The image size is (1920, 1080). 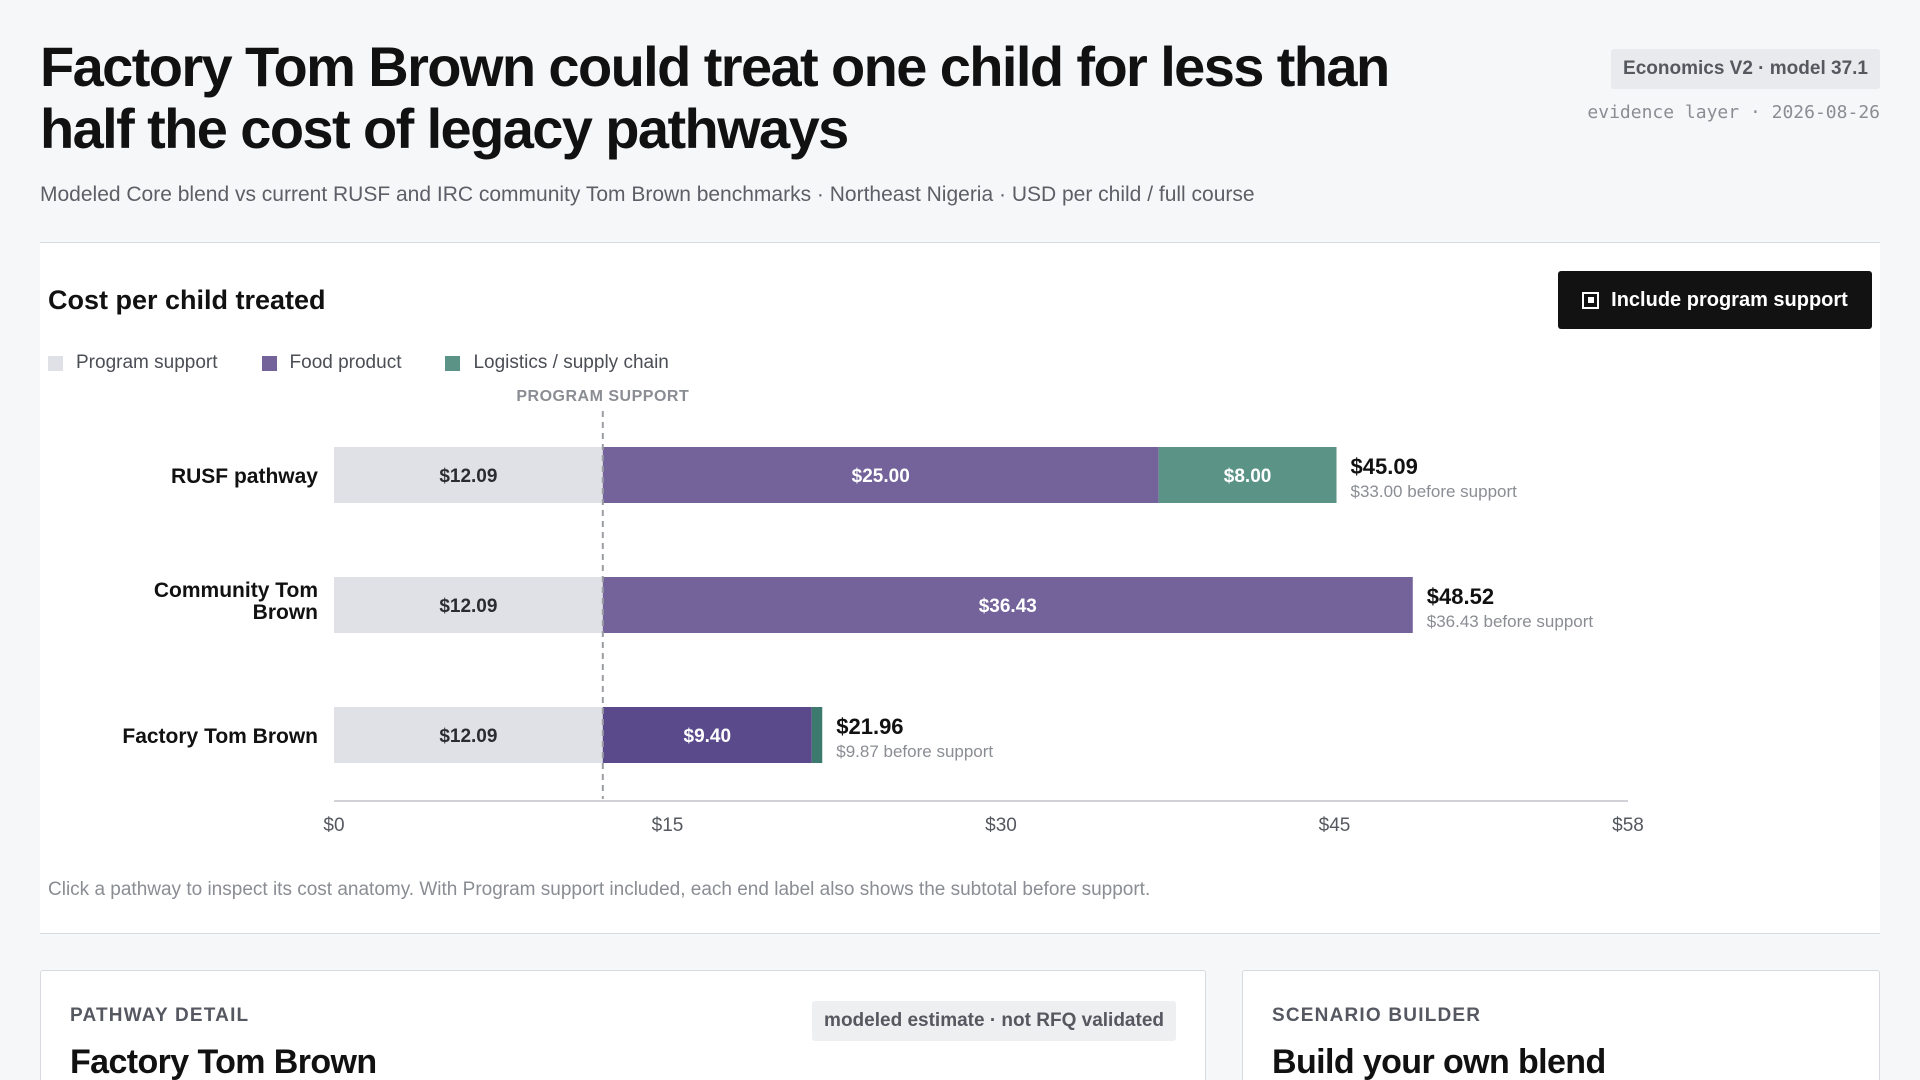 I want to click on segment-value-label: $8.00, so click(x=1248, y=476).